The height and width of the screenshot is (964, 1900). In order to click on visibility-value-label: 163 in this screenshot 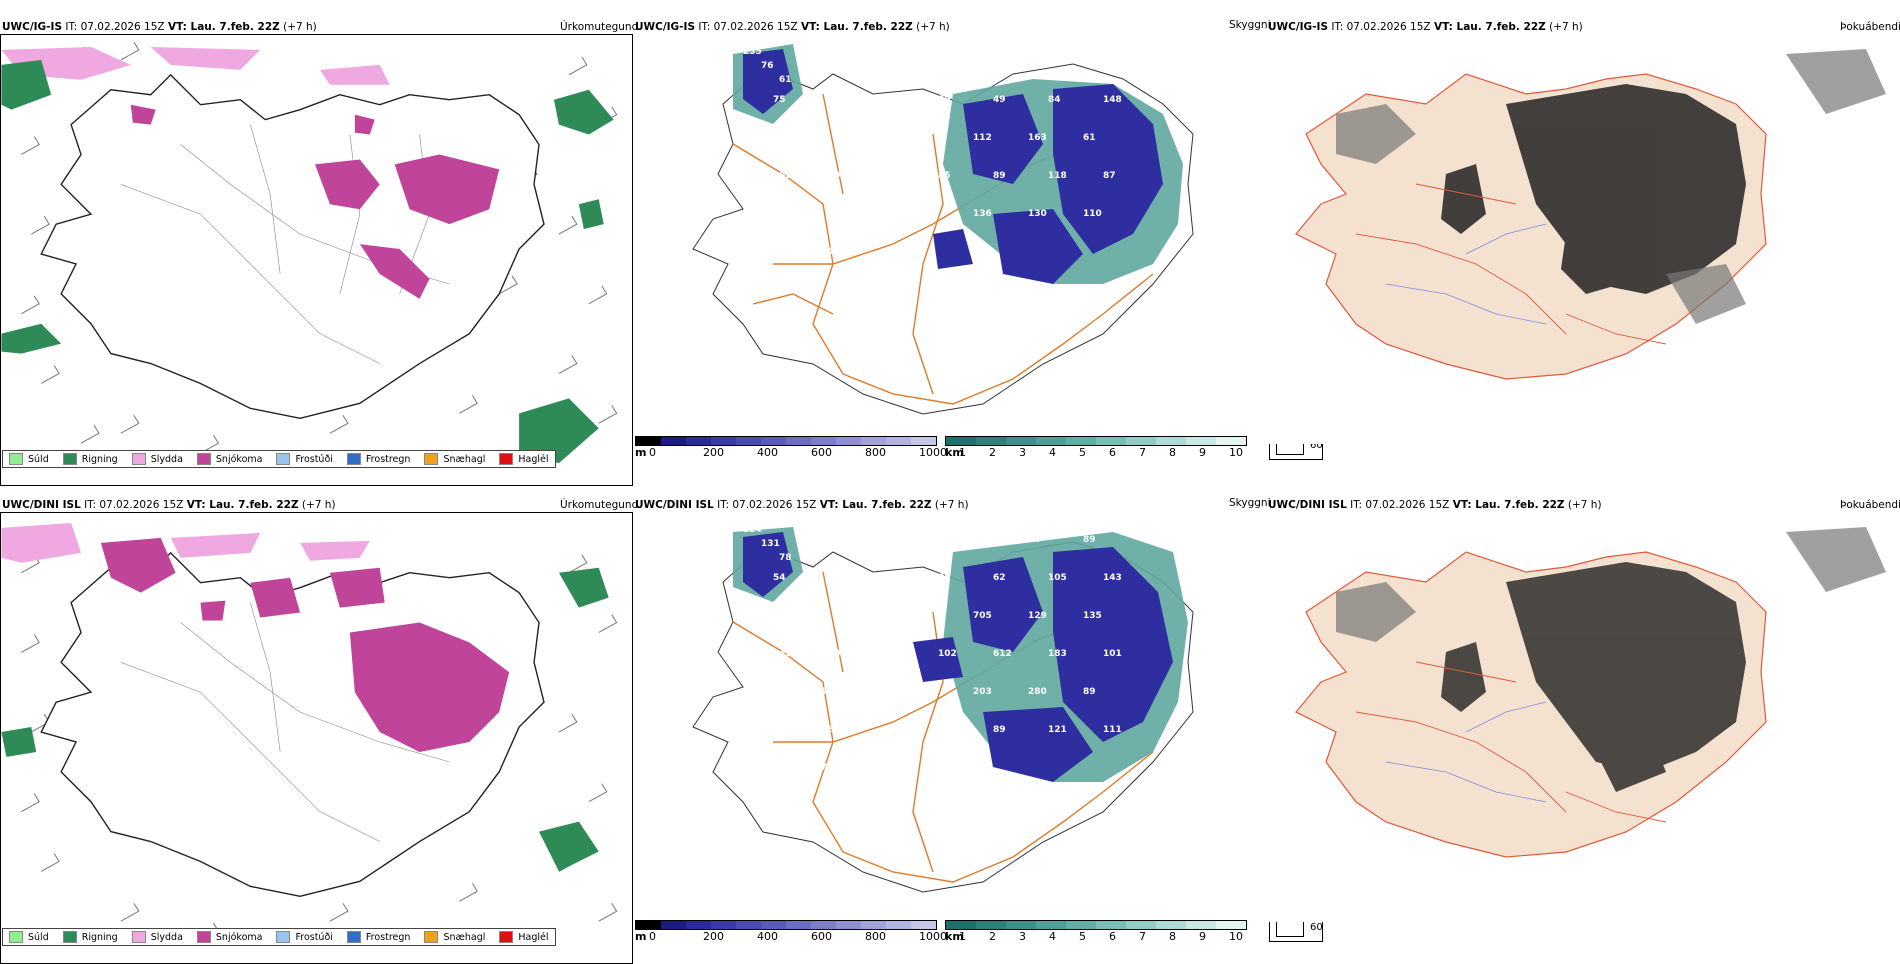, I will do `click(1037, 138)`.